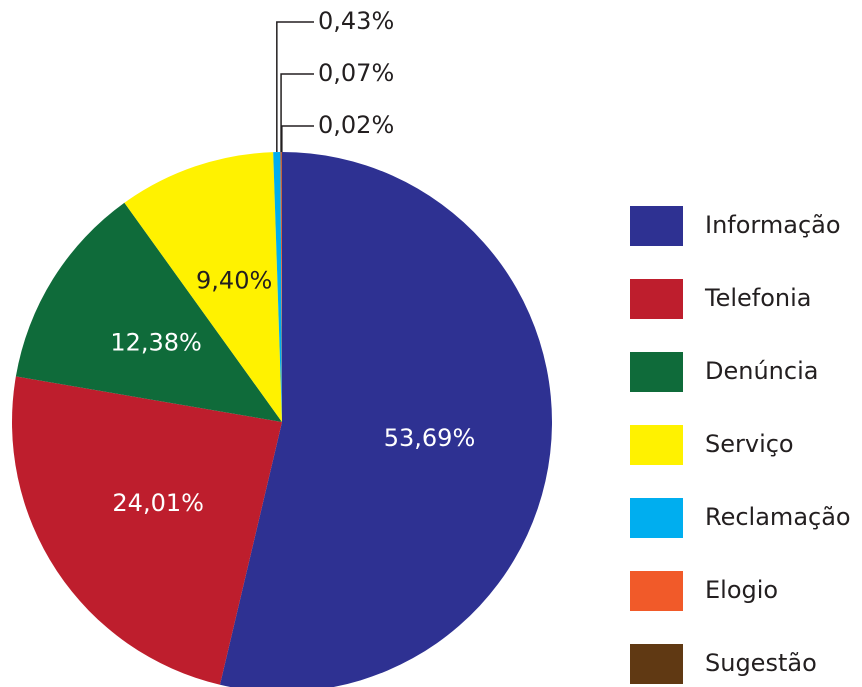  I want to click on legend-label: Informação, so click(773, 225).